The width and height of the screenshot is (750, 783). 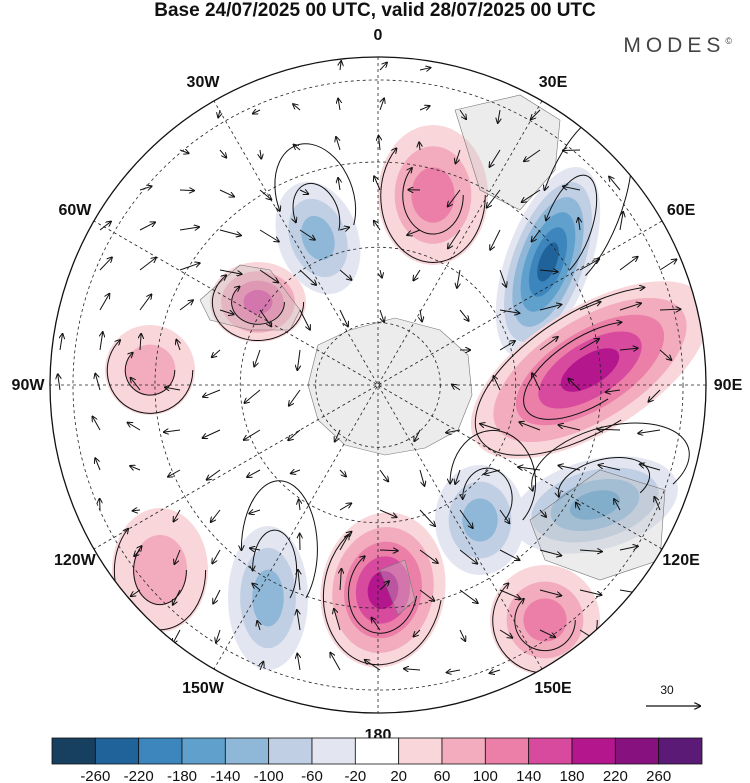 What do you see at coordinates (667, 690) in the screenshot?
I see `reference-vector-label: 30` at bounding box center [667, 690].